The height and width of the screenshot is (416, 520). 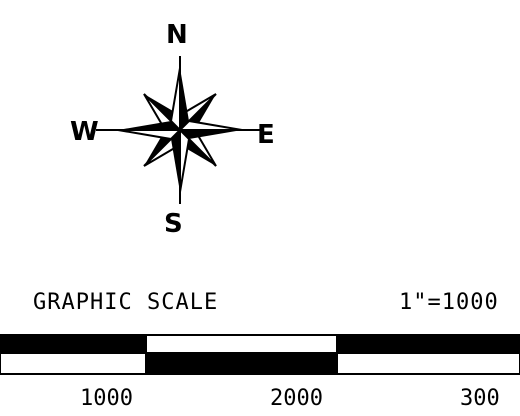 What do you see at coordinates (84, 132) in the screenshot?
I see `compass-west-label: W` at bounding box center [84, 132].